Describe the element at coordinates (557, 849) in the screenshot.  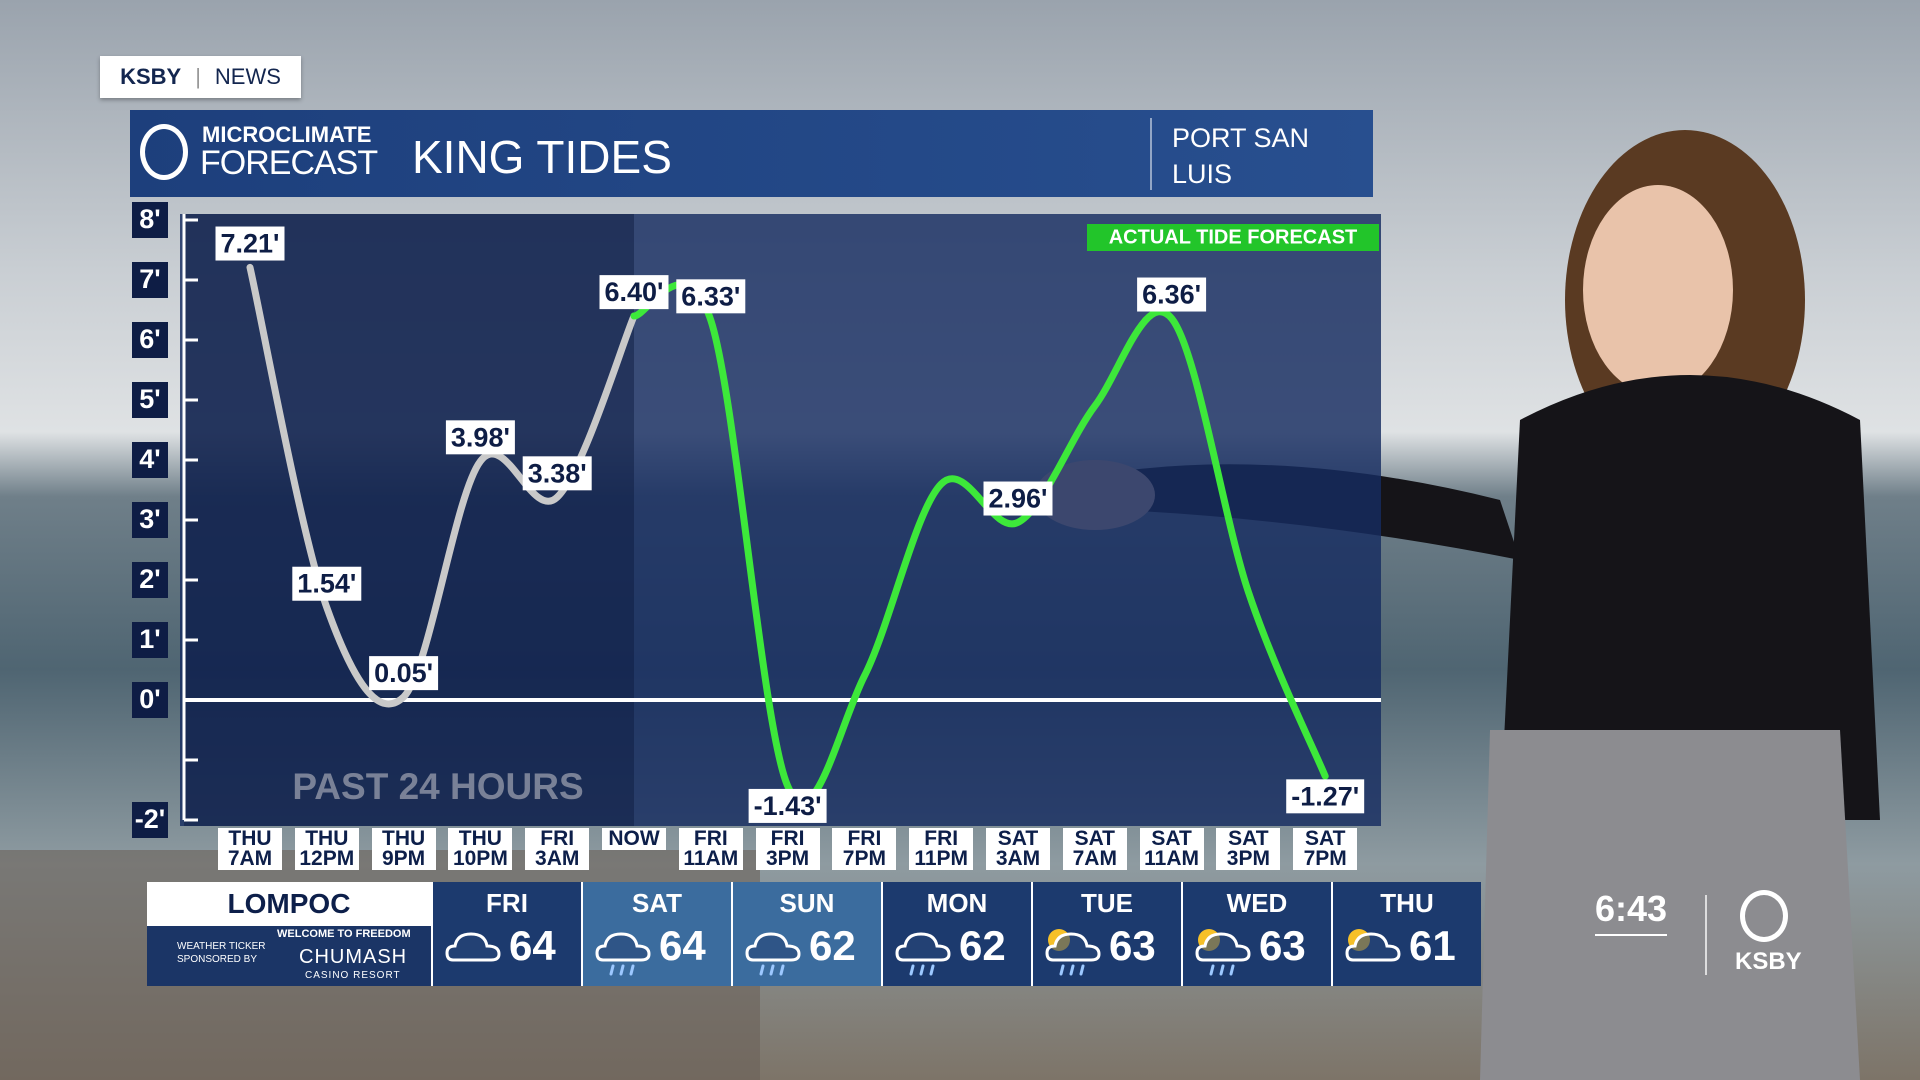
I see `x-tick-label: FRI 3AM` at that location.